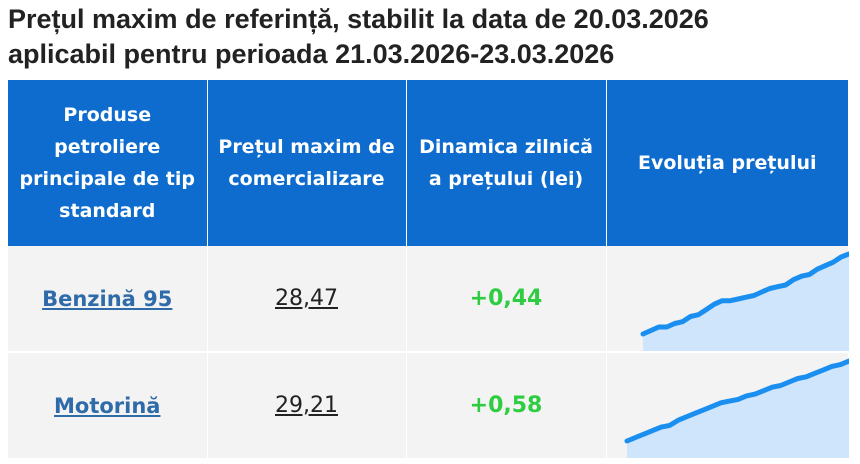 This screenshot has height=464, width=860. Describe the element at coordinates (506, 163) in the screenshot. I see `header-daily-change: Dinamica zilnică a prețului (lei)` at that location.